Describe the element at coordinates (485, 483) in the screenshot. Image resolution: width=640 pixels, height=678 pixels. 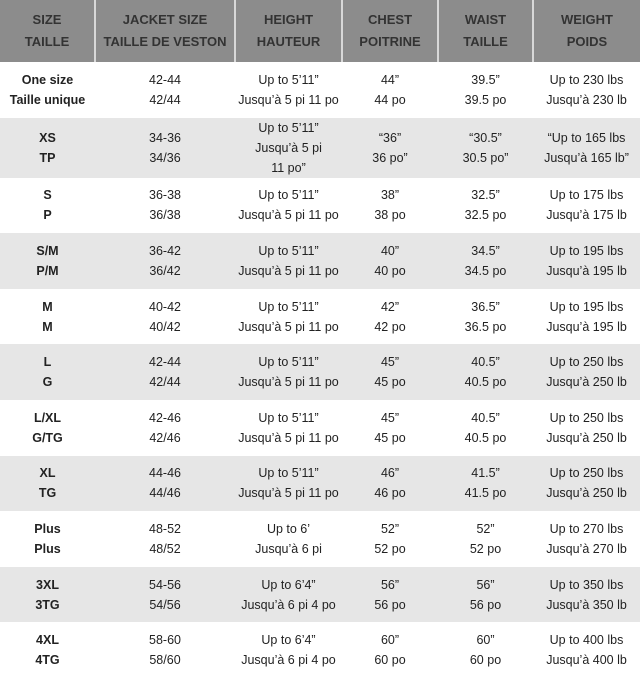
I see `cell-waist: 41.5” 41.5 po` at that location.